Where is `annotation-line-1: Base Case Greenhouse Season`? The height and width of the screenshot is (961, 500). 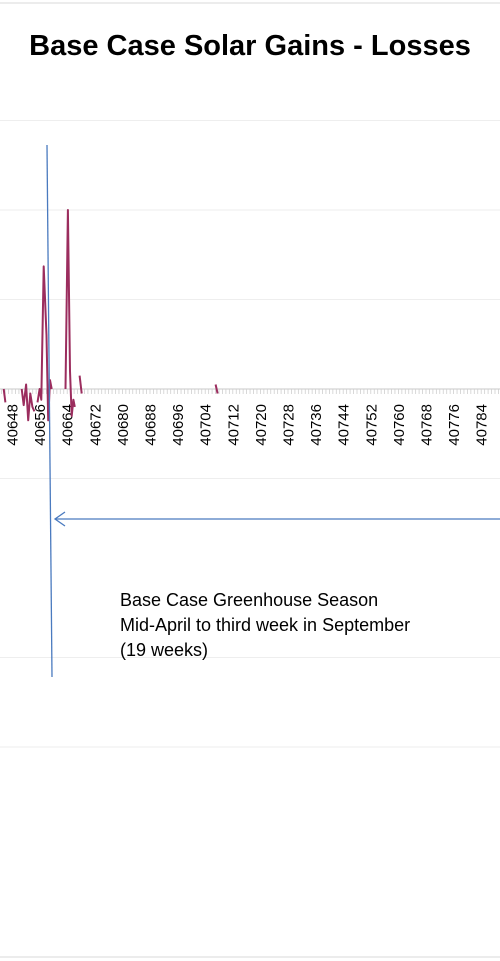 annotation-line-1: Base Case Greenhouse Season is located at coordinates (249, 600).